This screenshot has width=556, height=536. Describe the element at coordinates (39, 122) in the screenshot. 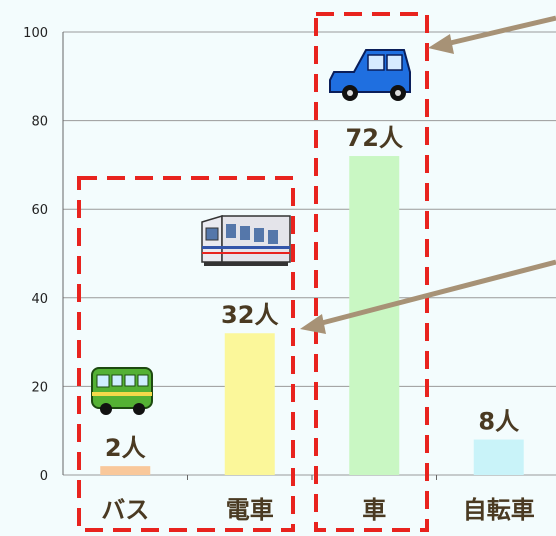

I see `y-tick-label: 80` at that location.